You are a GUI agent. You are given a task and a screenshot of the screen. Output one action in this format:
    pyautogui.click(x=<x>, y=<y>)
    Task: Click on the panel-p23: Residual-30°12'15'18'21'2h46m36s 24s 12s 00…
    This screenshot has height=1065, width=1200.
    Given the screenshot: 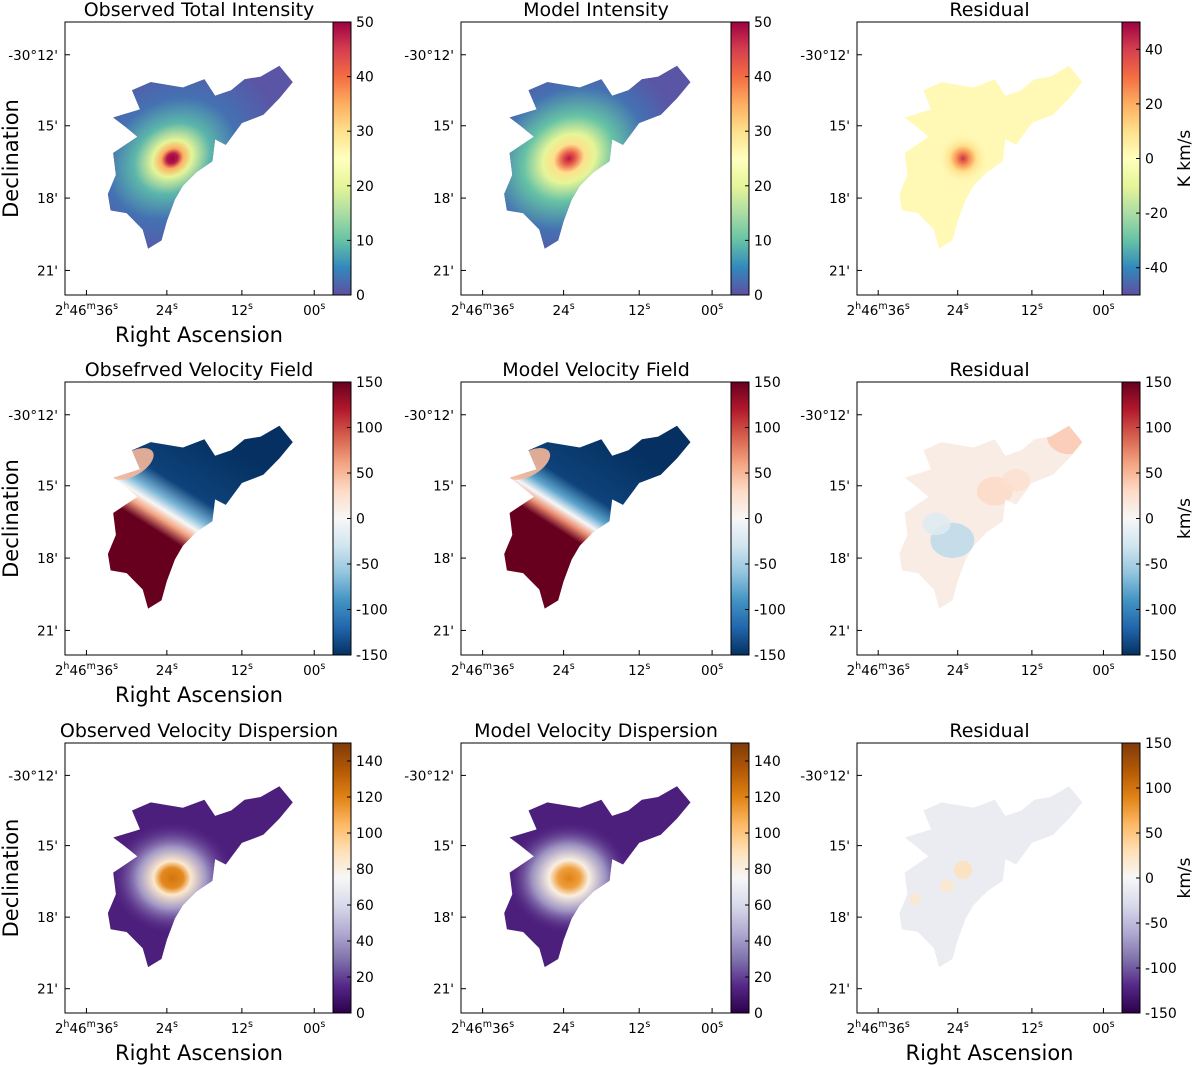 What is the action you would take?
    pyautogui.click(x=997, y=519)
    